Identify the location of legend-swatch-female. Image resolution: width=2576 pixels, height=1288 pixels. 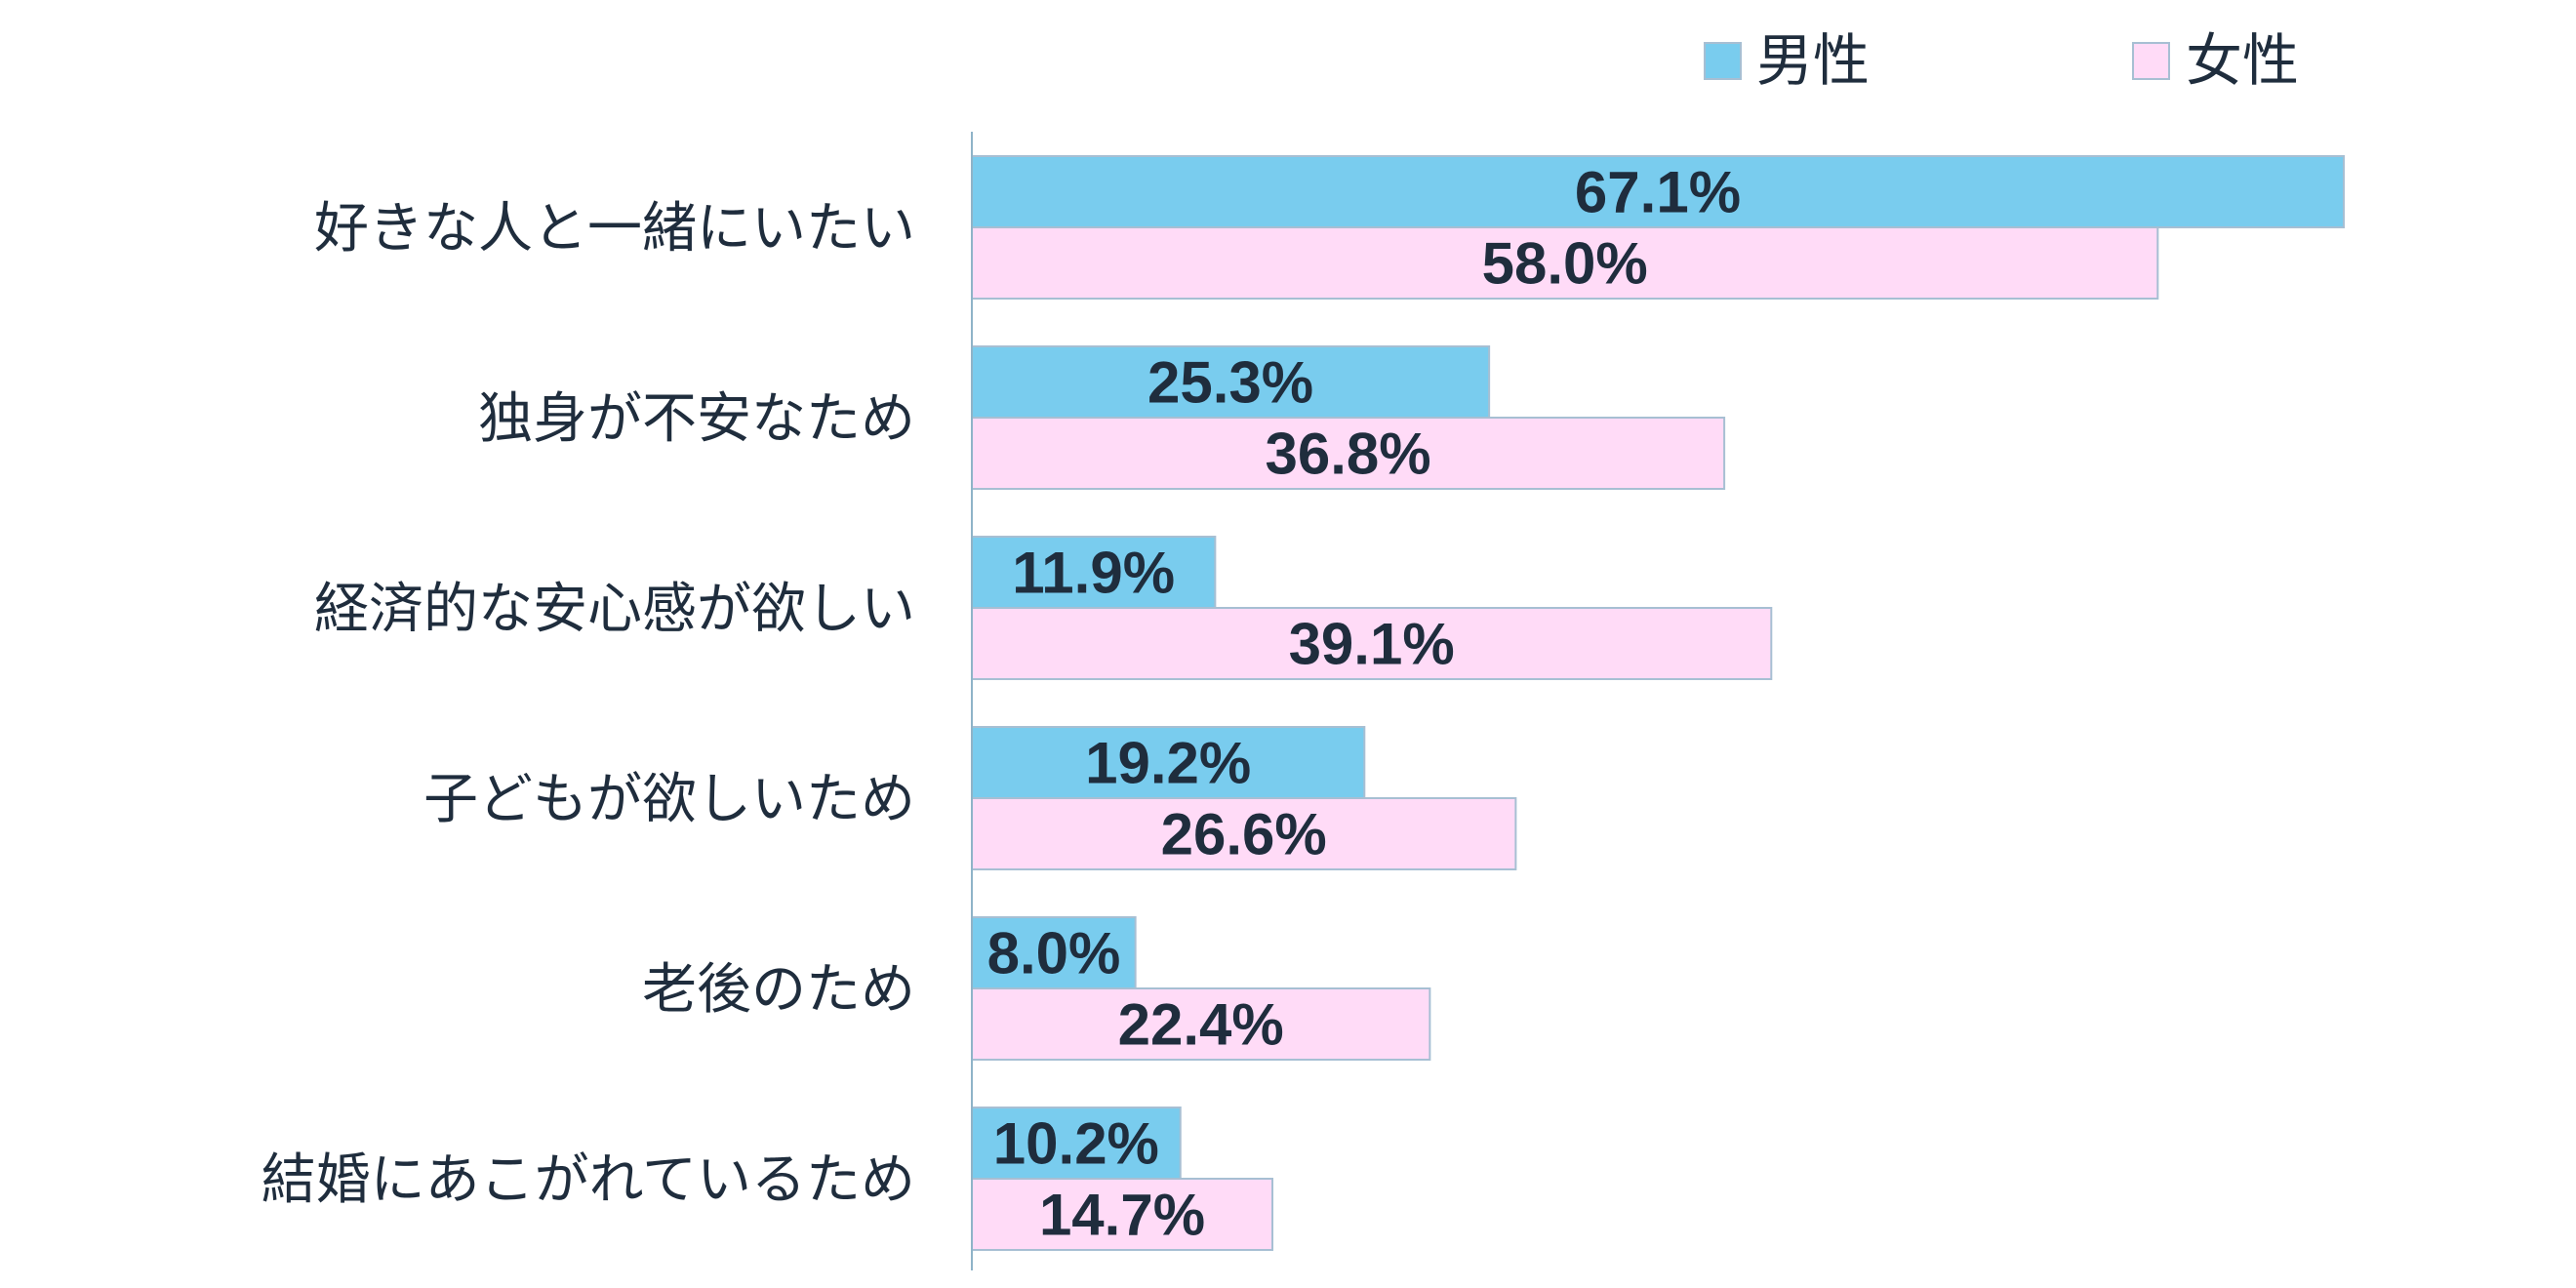
(2151, 61).